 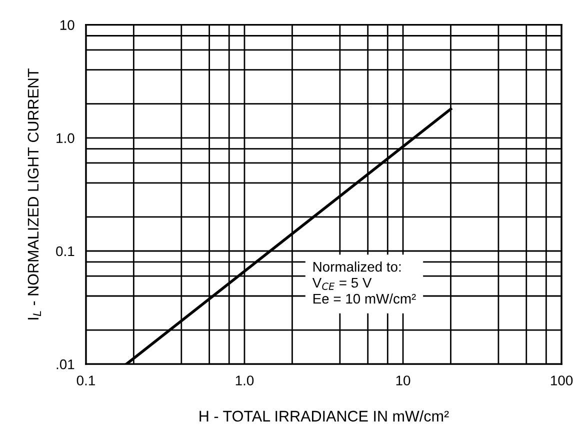 I want to click on y-tick-label: 0.1, so click(x=65, y=251).